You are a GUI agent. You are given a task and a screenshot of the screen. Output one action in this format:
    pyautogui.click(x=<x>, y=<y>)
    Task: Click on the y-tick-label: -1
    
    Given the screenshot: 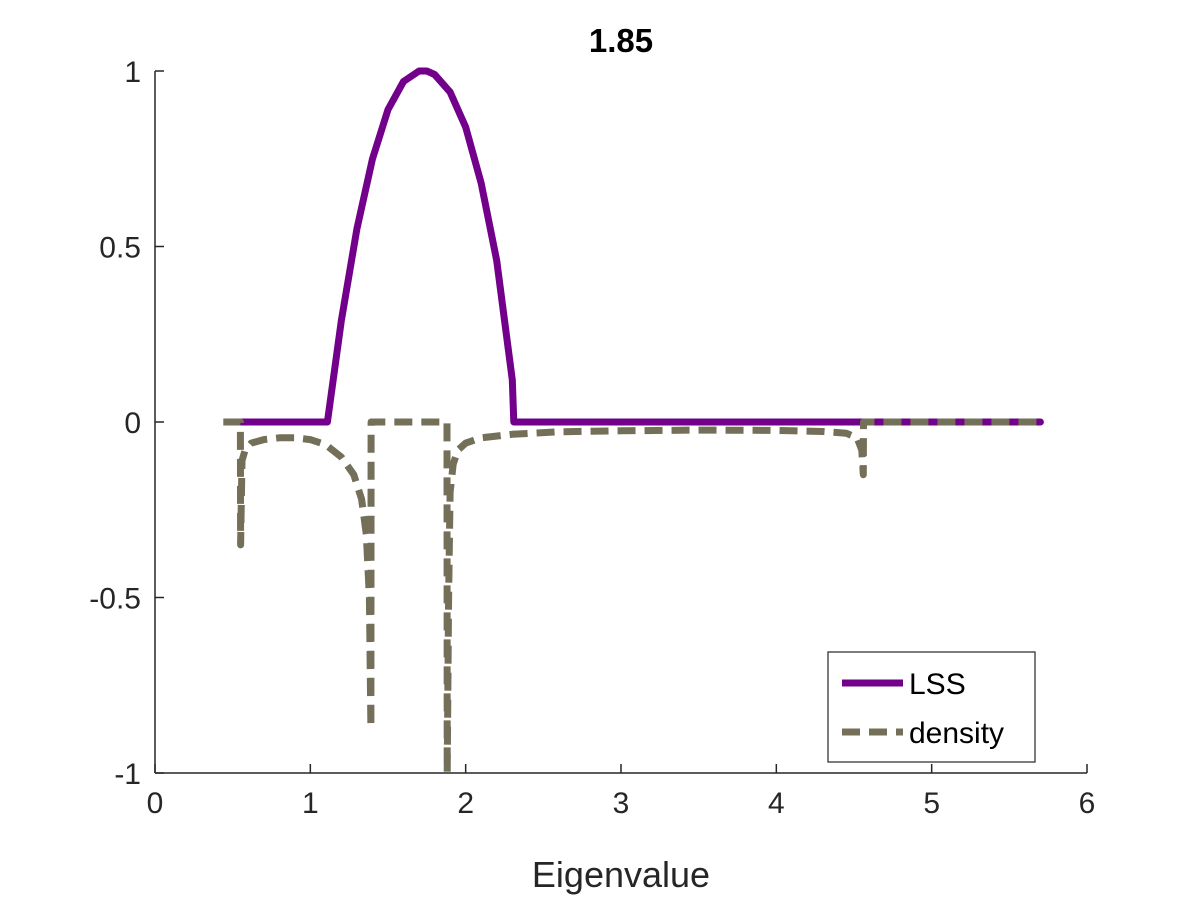 What is the action you would take?
    pyautogui.click(x=127, y=774)
    